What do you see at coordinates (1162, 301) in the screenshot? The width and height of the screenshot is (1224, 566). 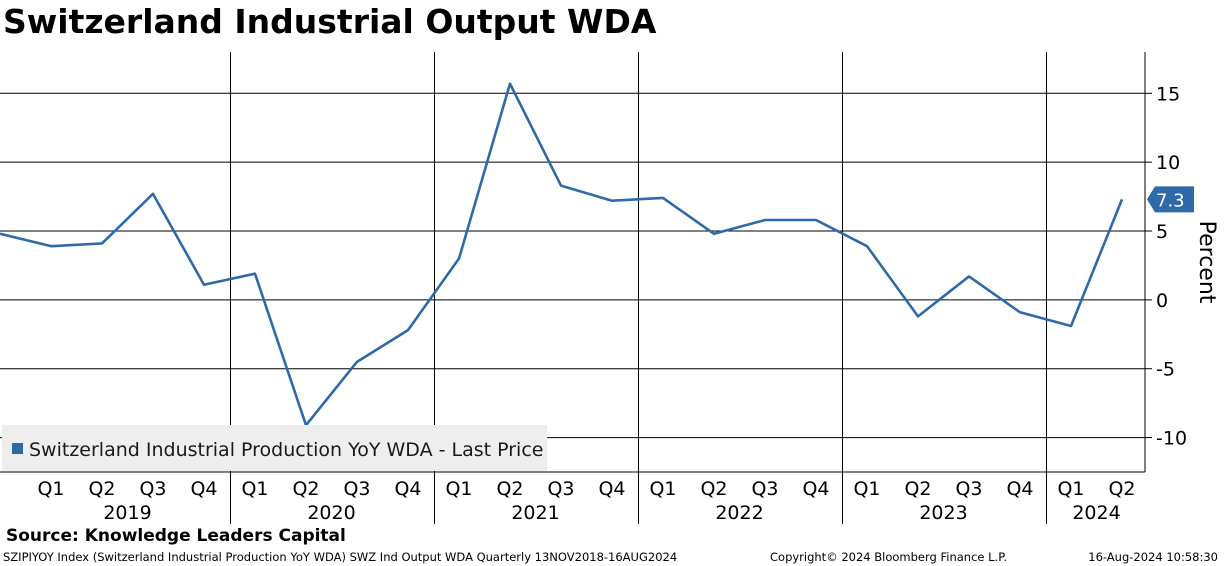 I see `y-tick-label: 0` at bounding box center [1162, 301].